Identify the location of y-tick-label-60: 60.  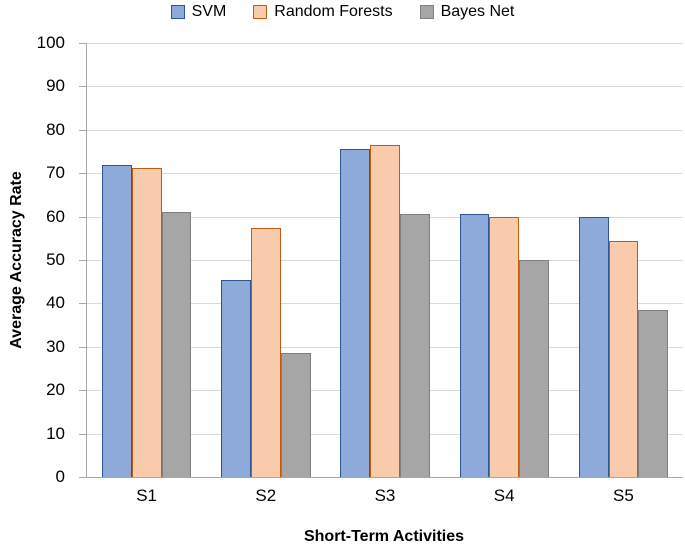
(55, 216).